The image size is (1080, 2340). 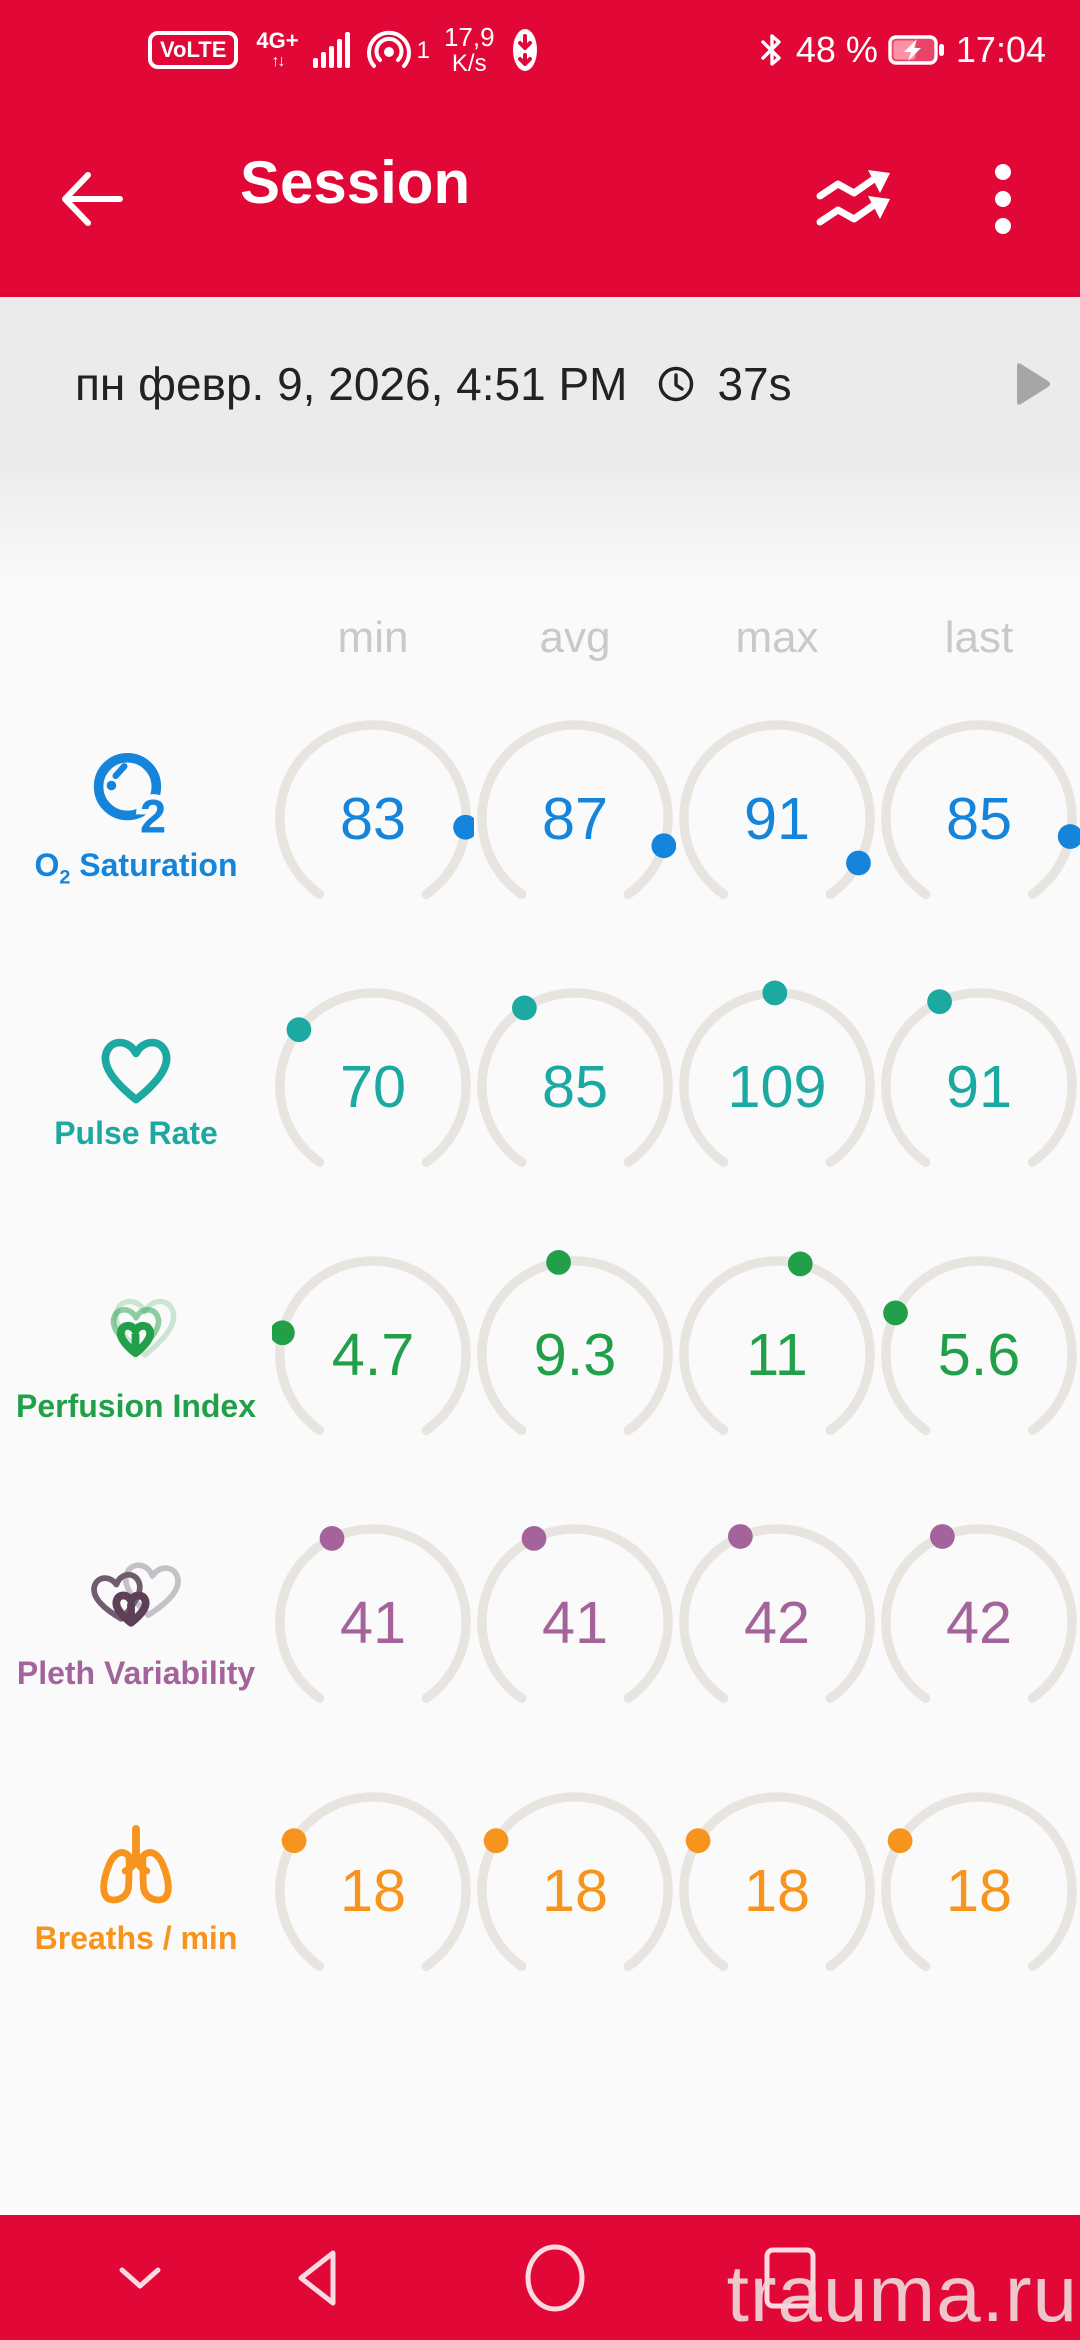 What do you see at coordinates (423, 50) in the screenshot?
I see `hotspot-count: 1` at bounding box center [423, 50].